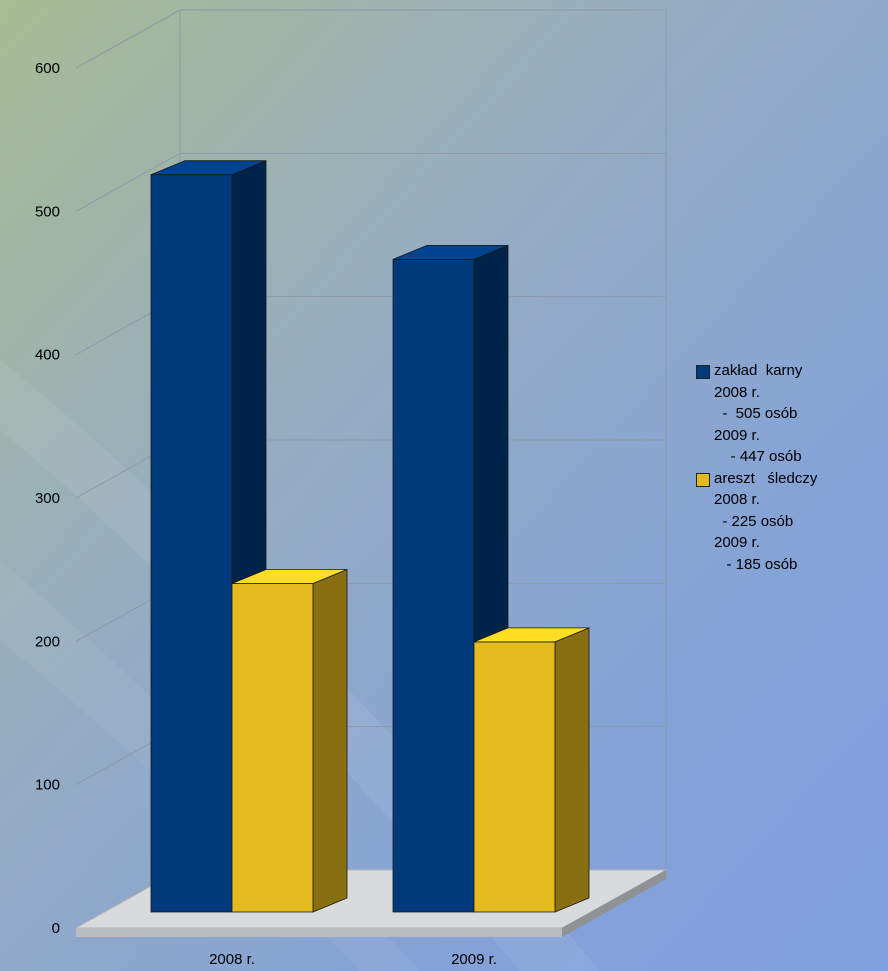  Describe the element at coordinates (758, 370) in the screenshot. I see `legend-text: zakład karny` at that location.